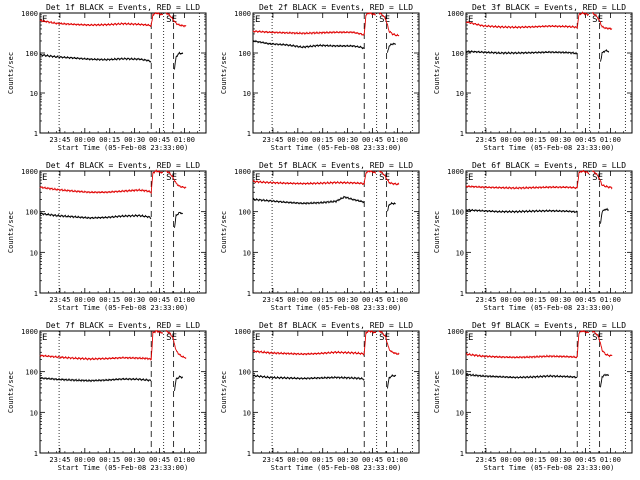  I want to click on panel-title: Det 6f BLACK = Events, RED = LLD, so click(549, 165).